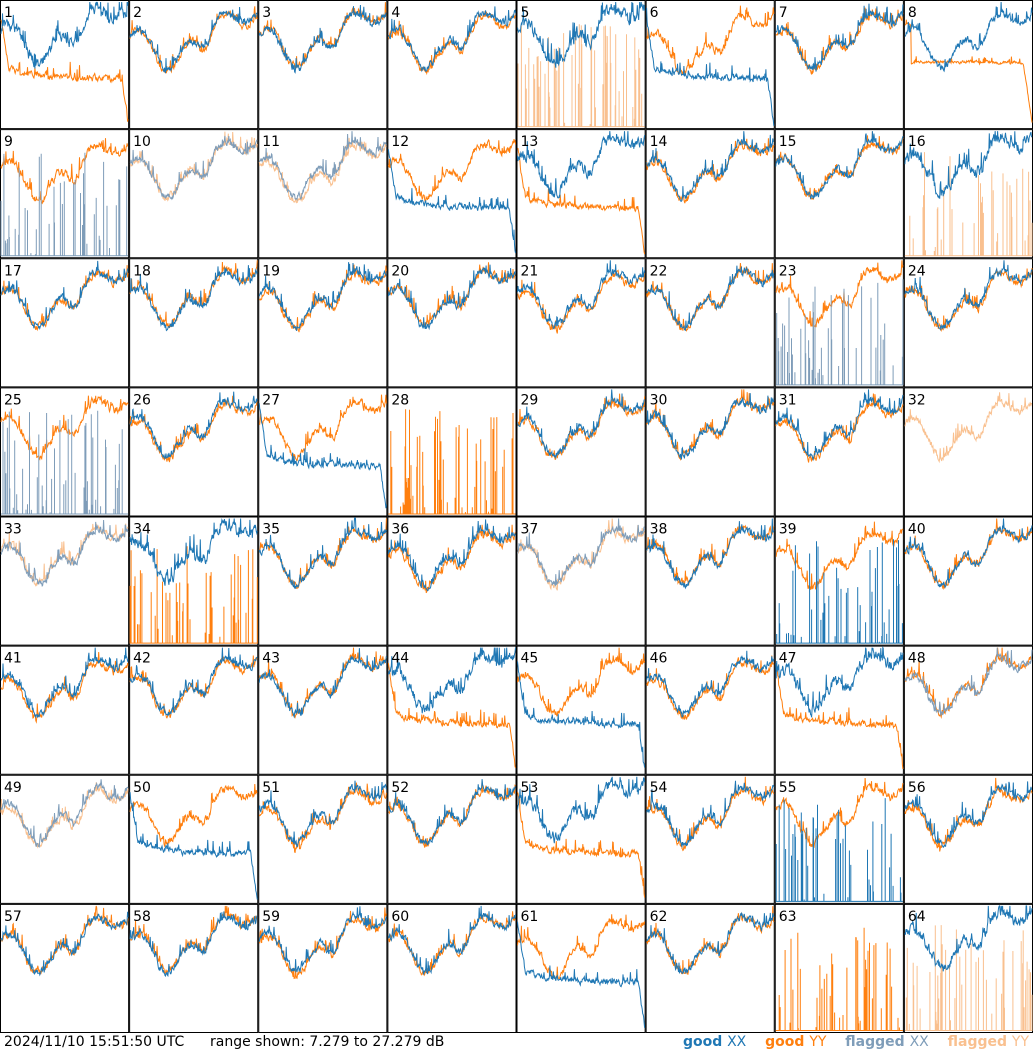 The width and height of the screenshot is (1033, 1053). I want to click on panel-61: 61, so click(581, 968).